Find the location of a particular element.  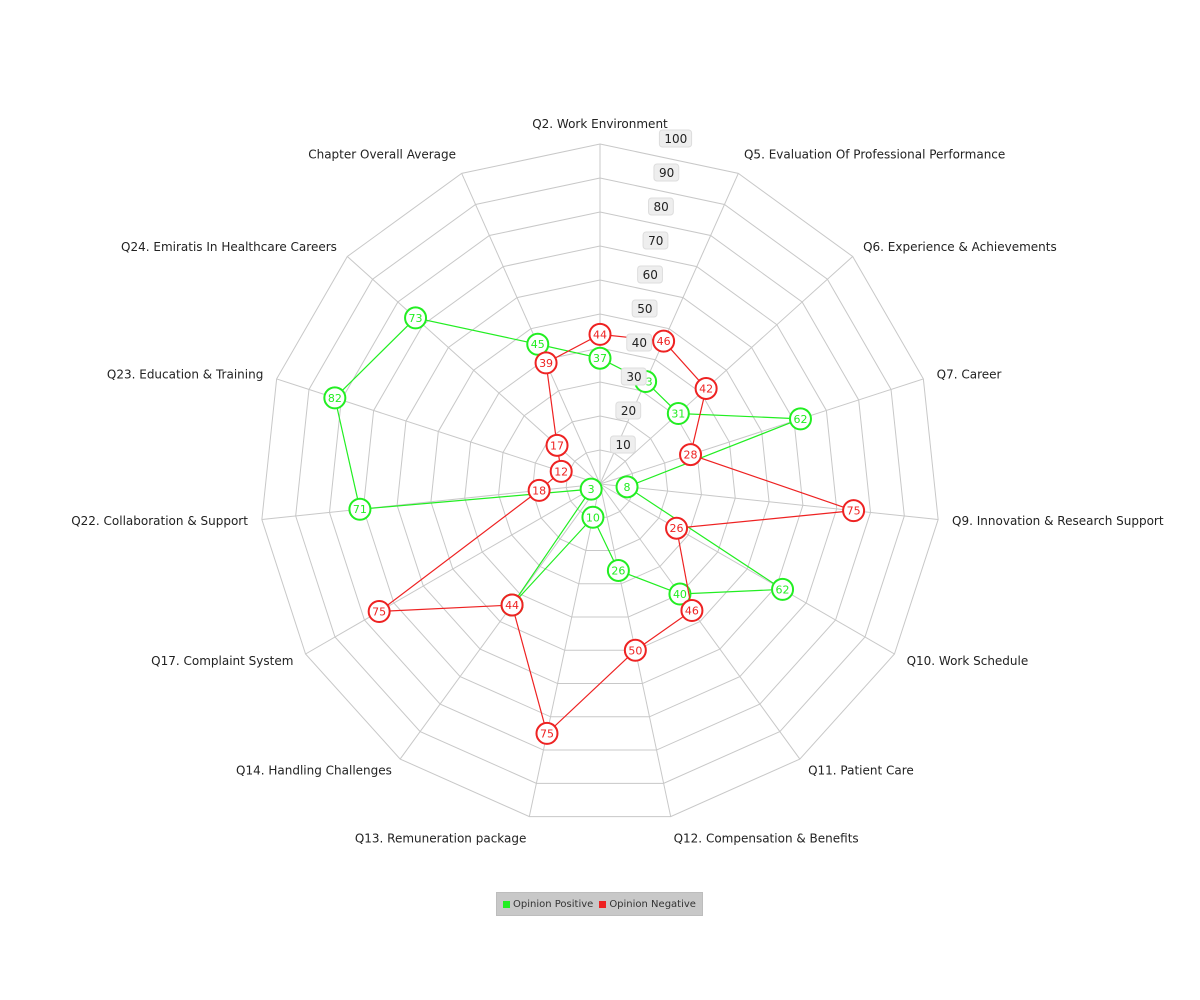

tick-label: 10 is located at coordinates (622, 445).